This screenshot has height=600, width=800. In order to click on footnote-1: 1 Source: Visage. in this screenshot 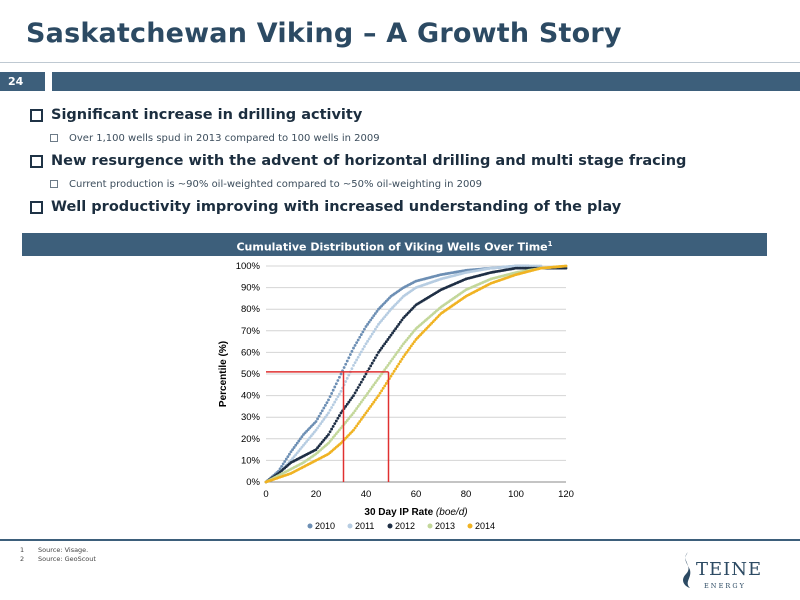, I will do `click(54, 550)`.